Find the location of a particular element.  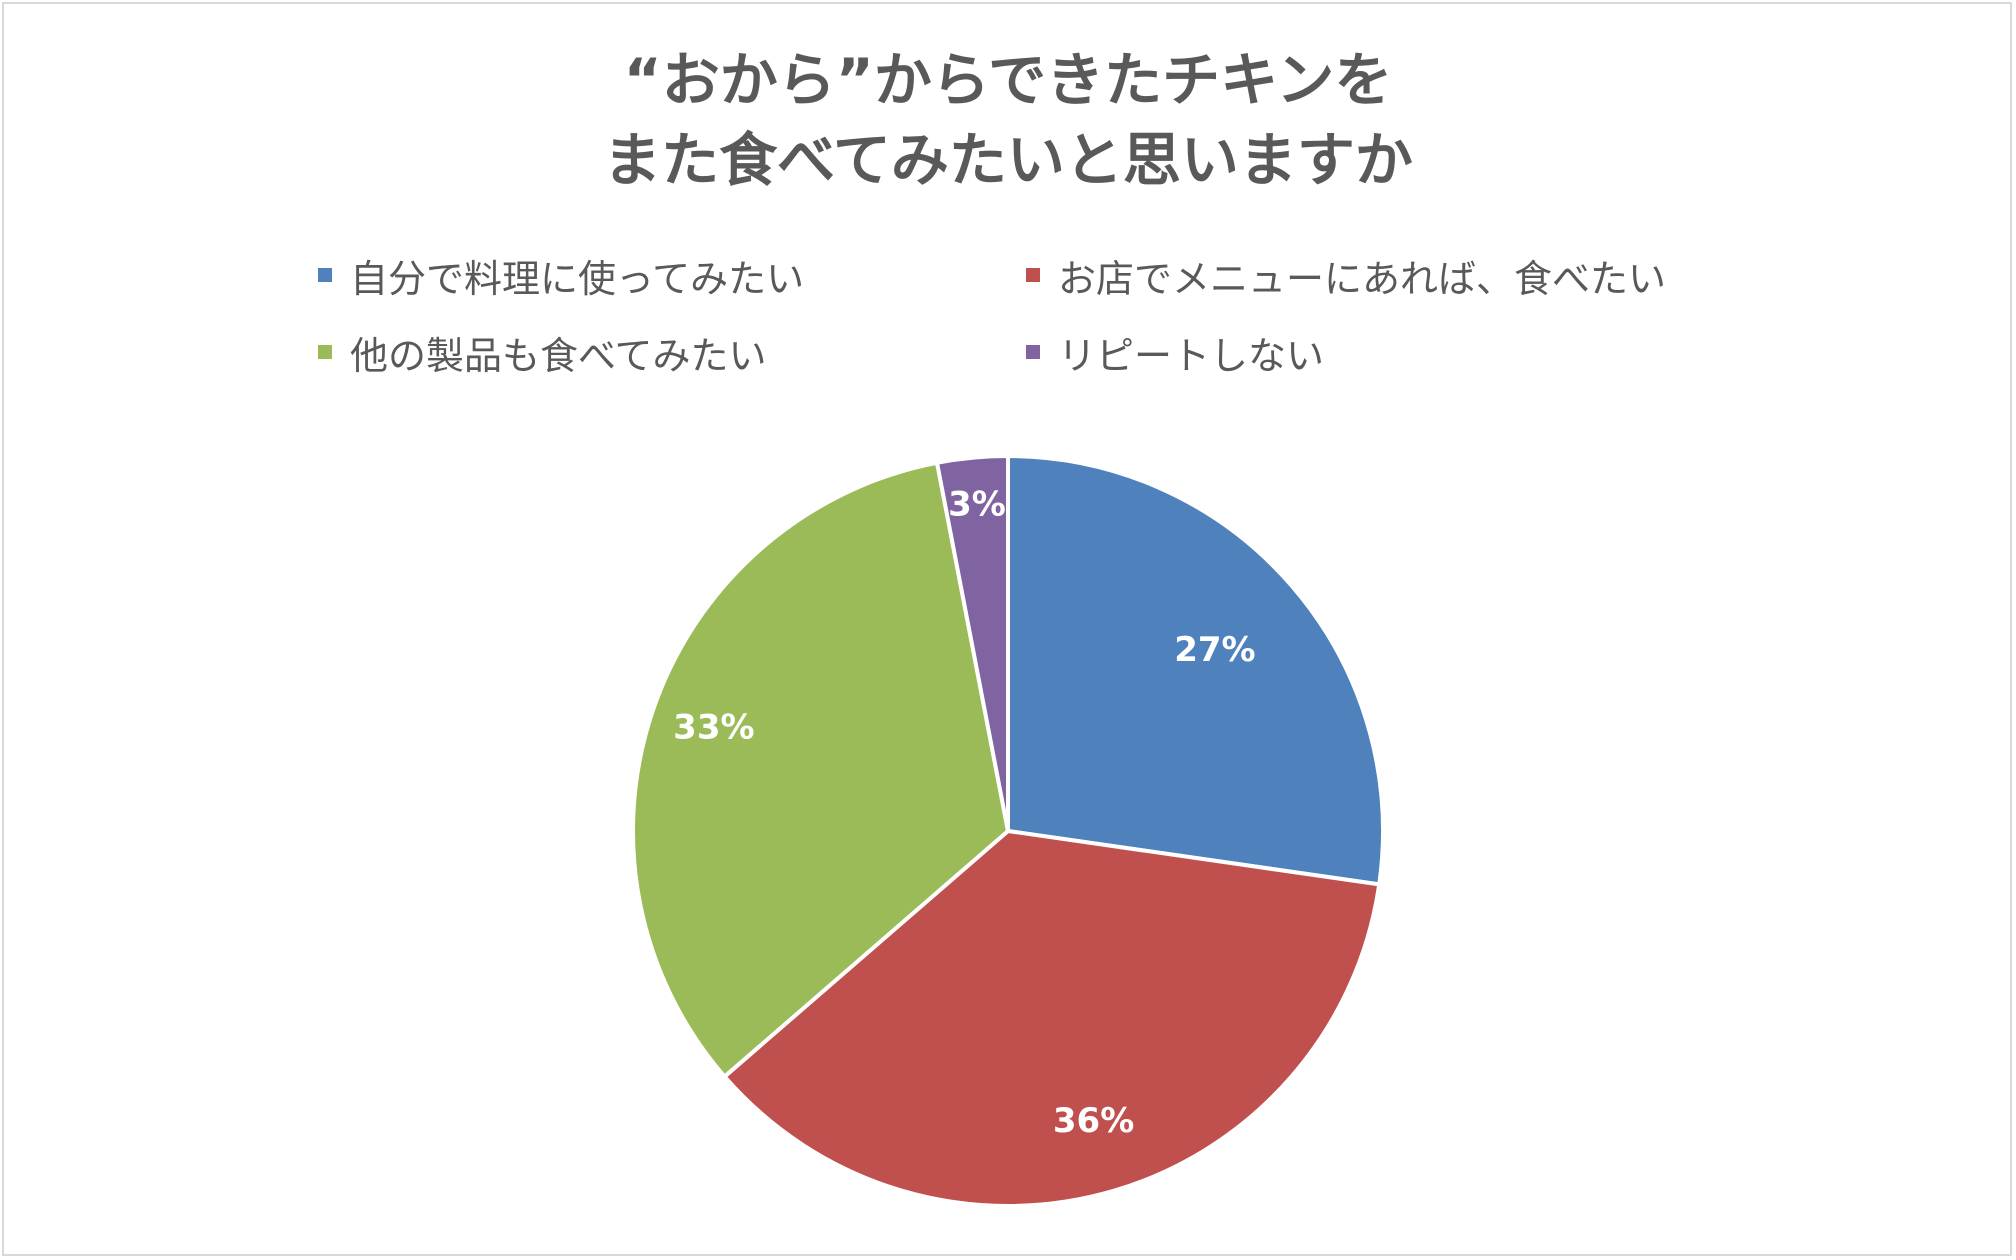

legend-item-cook-at-home: 自分で料理に使ってみたい is located at coordinates (561, 275).